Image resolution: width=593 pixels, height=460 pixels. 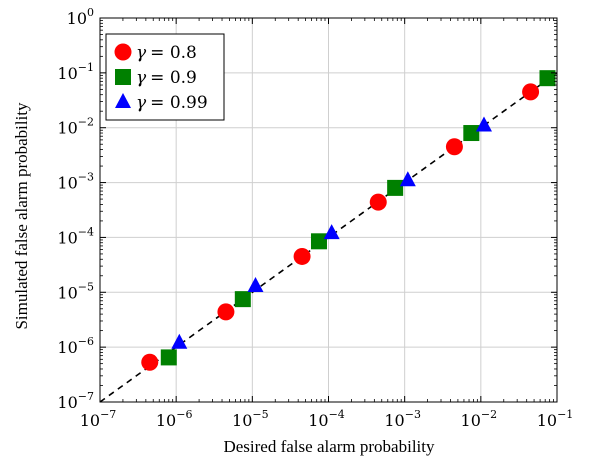 What do you see at coordinates (326, 419) in the screenshot?
I see `x-tick-label: 10⁻⁴` at bounding box center [326, 419].